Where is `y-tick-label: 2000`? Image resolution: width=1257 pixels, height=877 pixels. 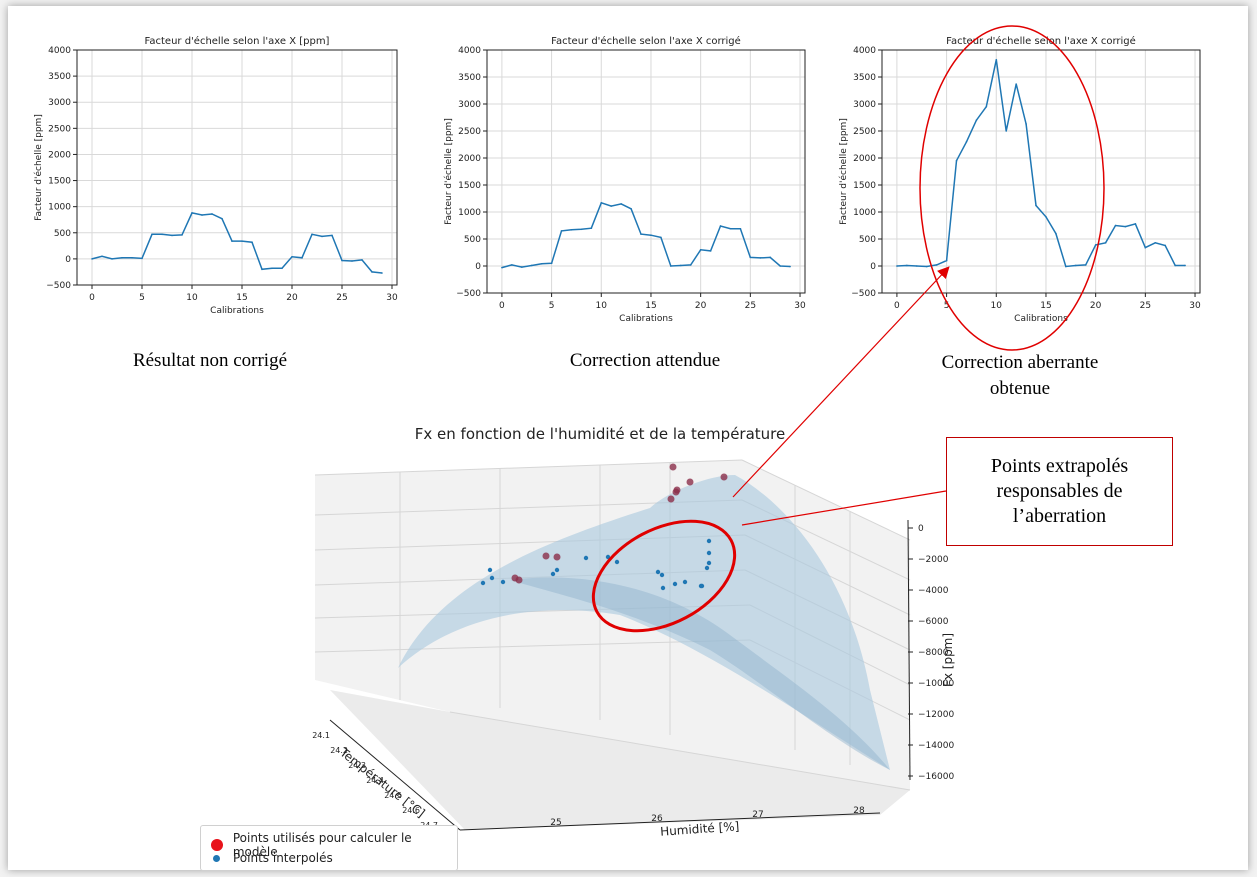
y-tick-label: 2000 is located at coordinates (864, 159).